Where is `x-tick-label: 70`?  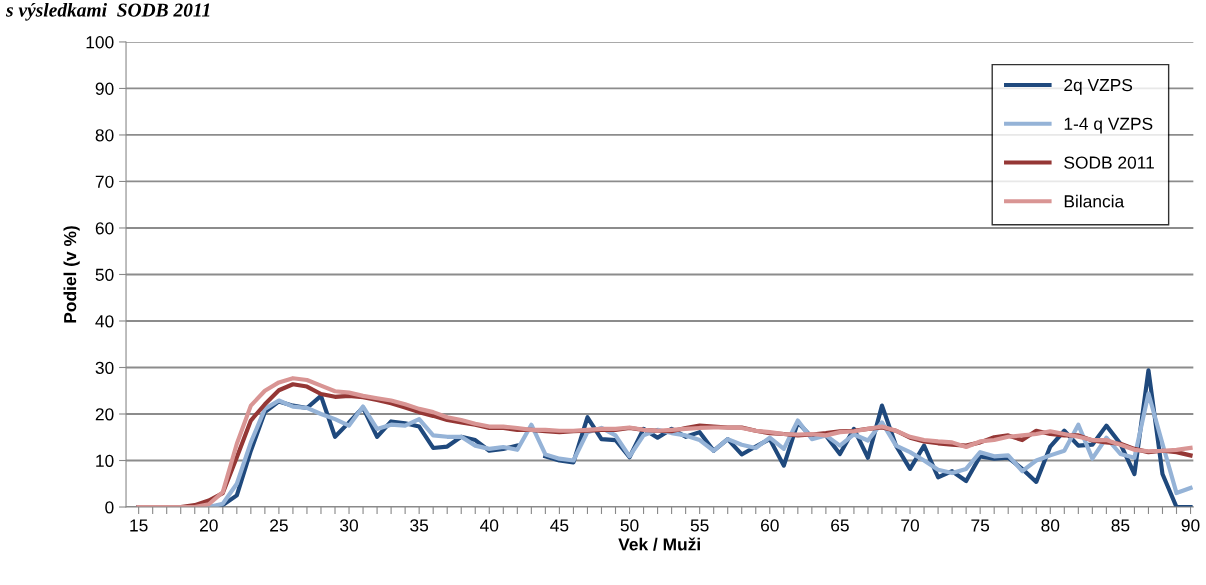 x-tick-label: 70 is located at coordinates (910, 525).